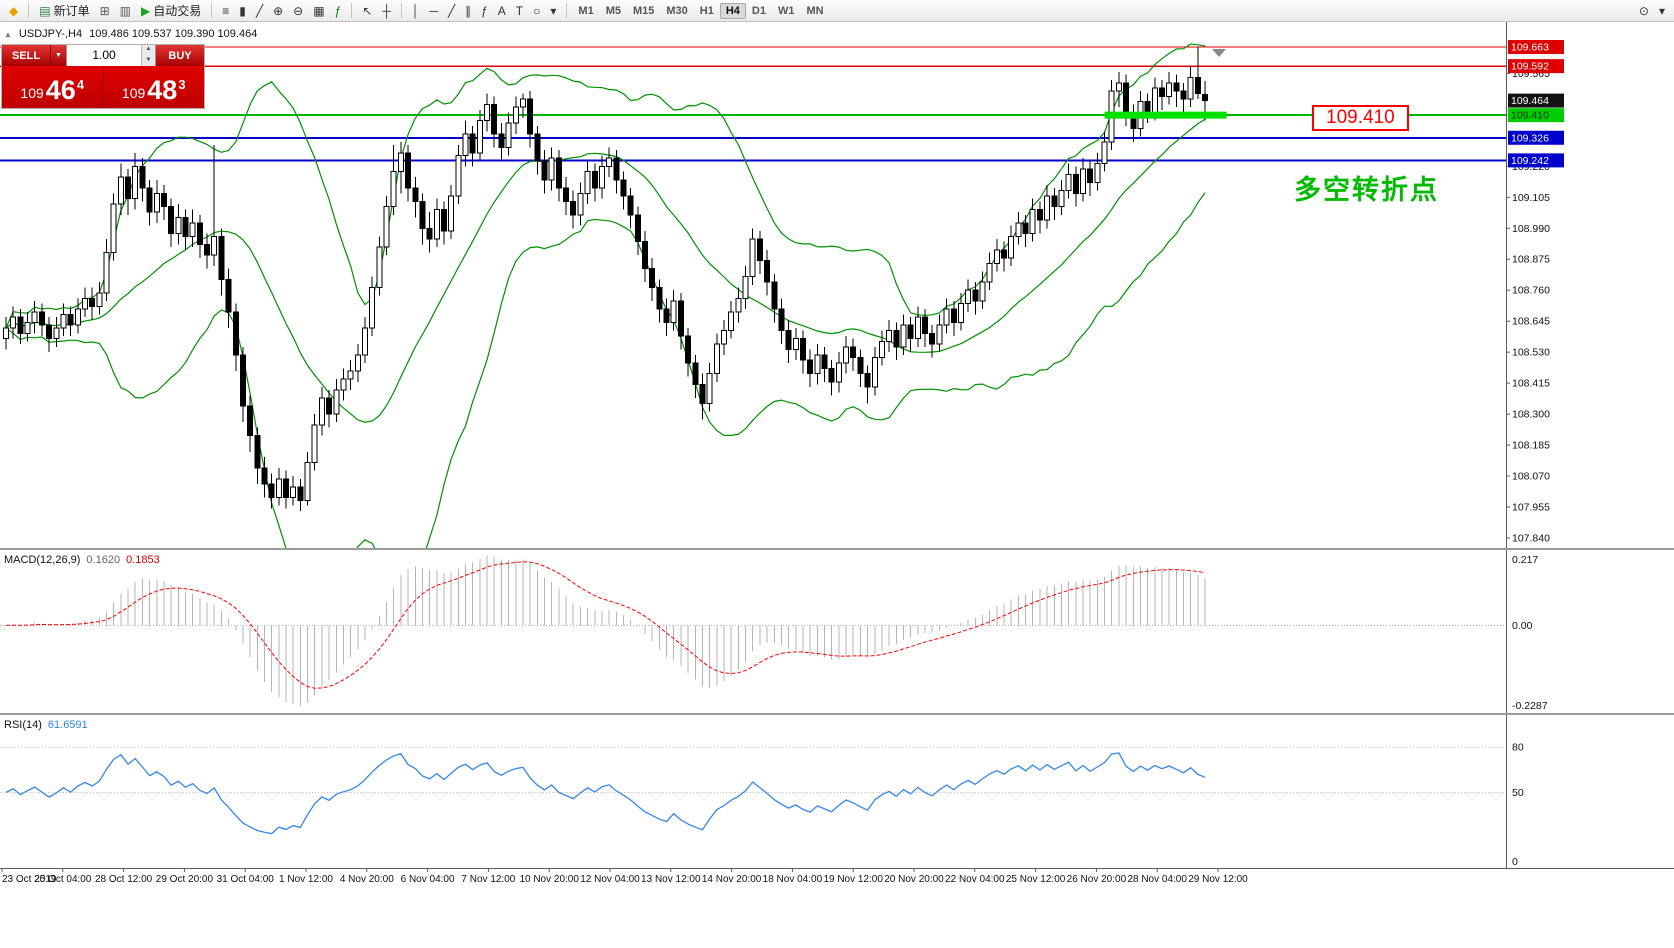 This screenshot has width=1674, height=948. I want to click on trendline-icon: ╱, so click(451, 11).